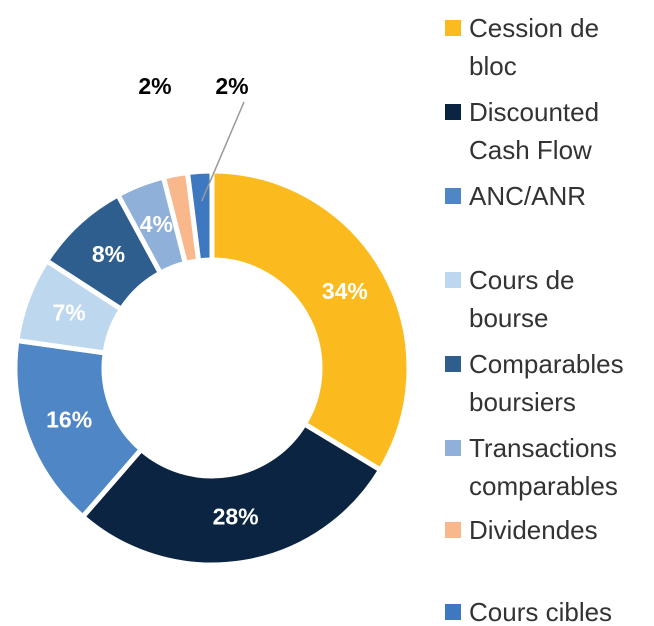 Image resolution: width=654 pixels, height=626 pixels. What do you see at coordinates (222, 151) in the screenshot?
I see `leader-line` at bounding box center [222, 151].